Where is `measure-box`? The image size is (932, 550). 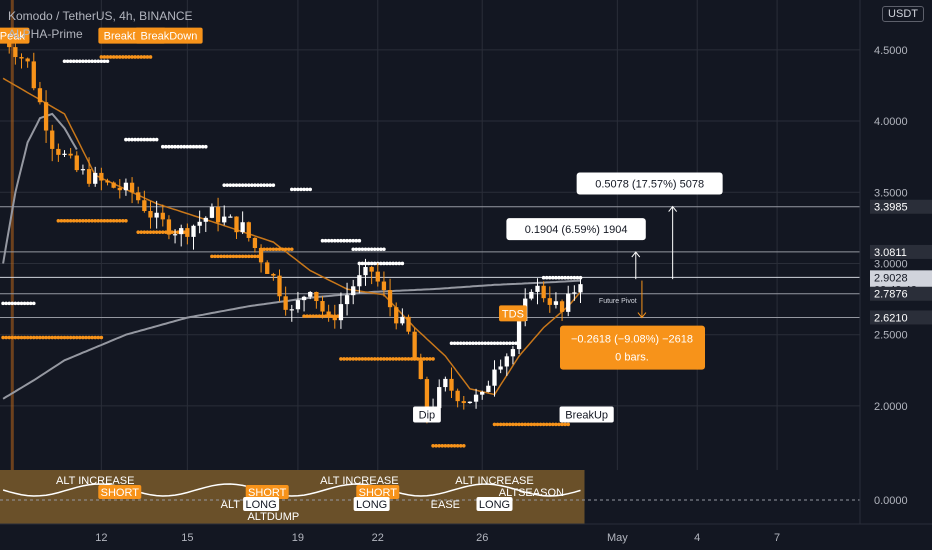 measure-box is located at coordinates (576, 229).